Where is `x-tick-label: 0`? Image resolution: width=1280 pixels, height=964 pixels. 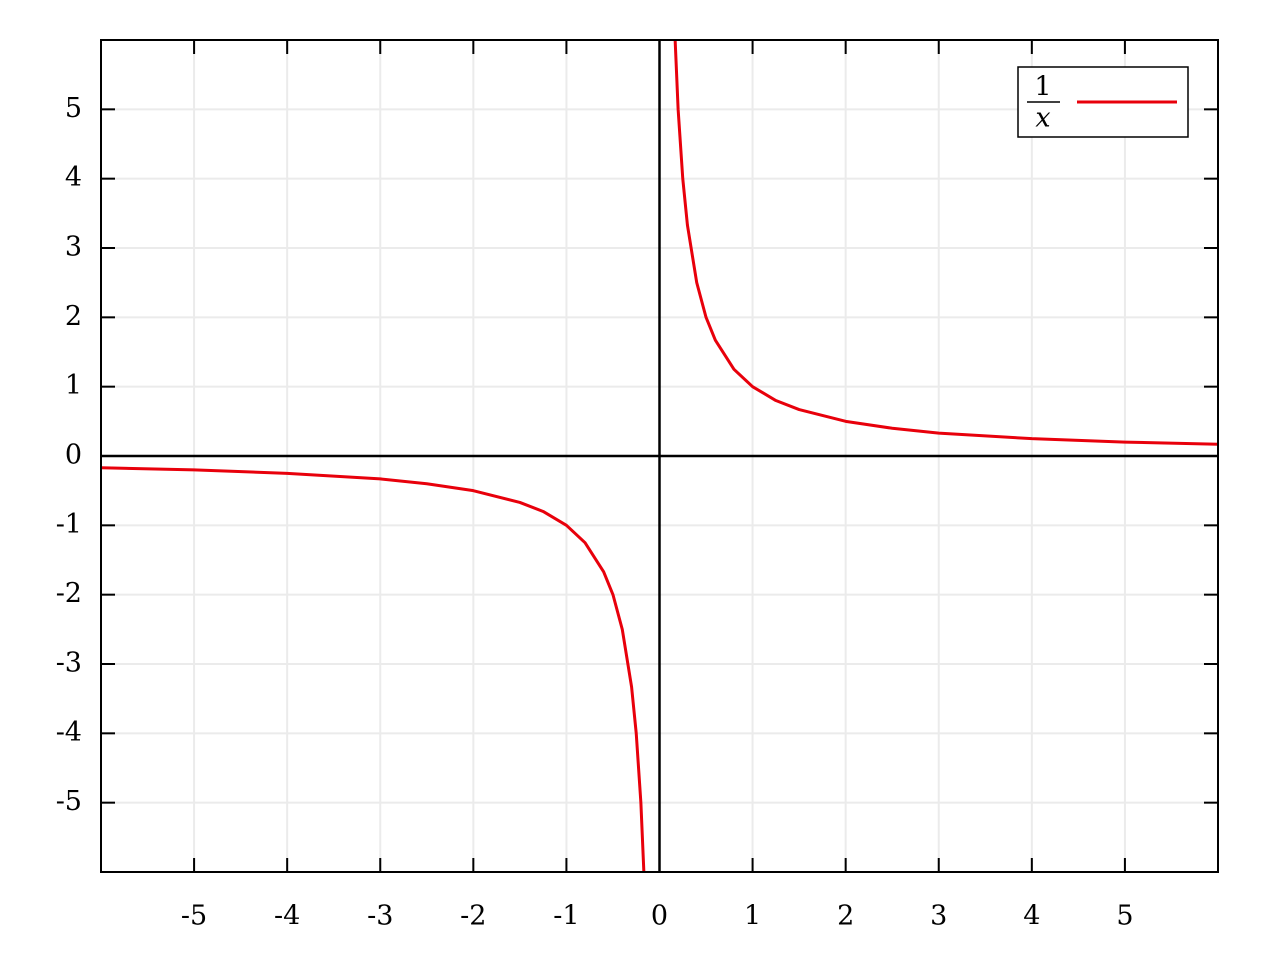
x-tick-label: 0 is located at coordinates (659, 916).